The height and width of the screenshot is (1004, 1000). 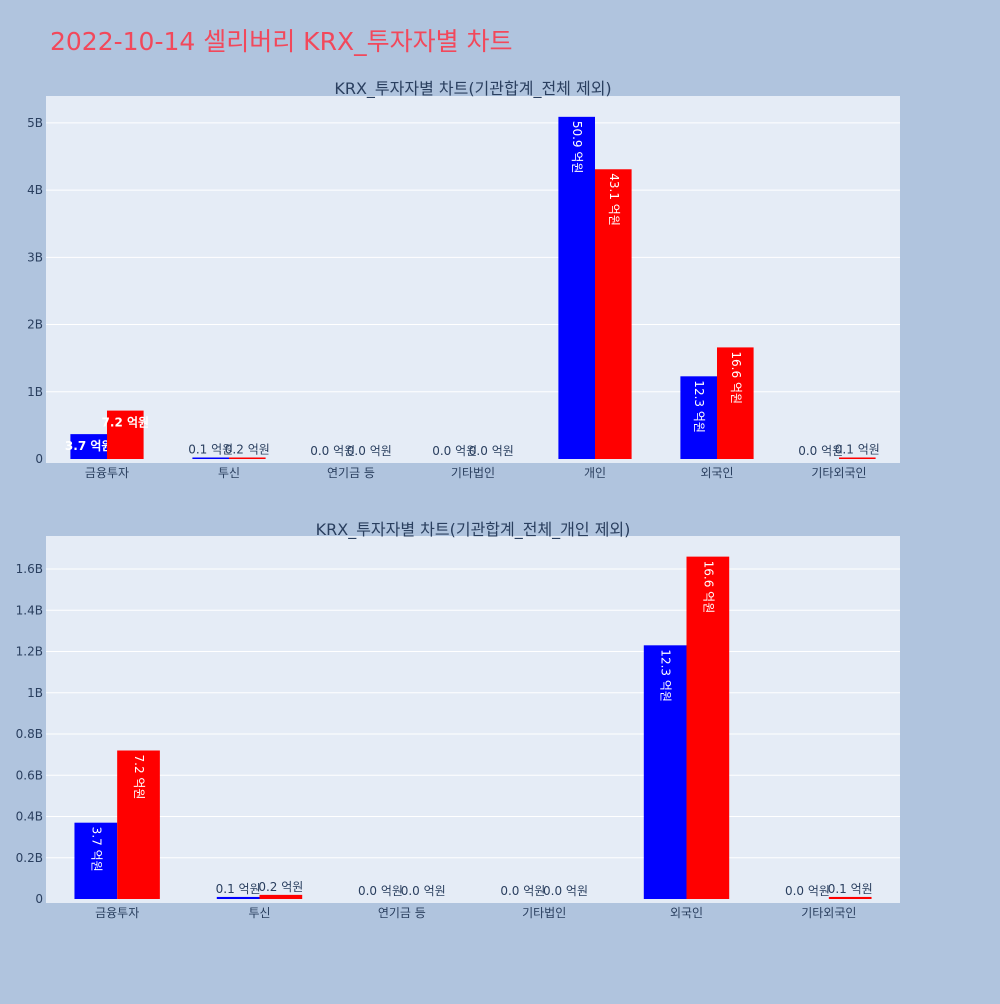 I want to click on y-tick-label: 0.4B, so click(x=29, y=817).